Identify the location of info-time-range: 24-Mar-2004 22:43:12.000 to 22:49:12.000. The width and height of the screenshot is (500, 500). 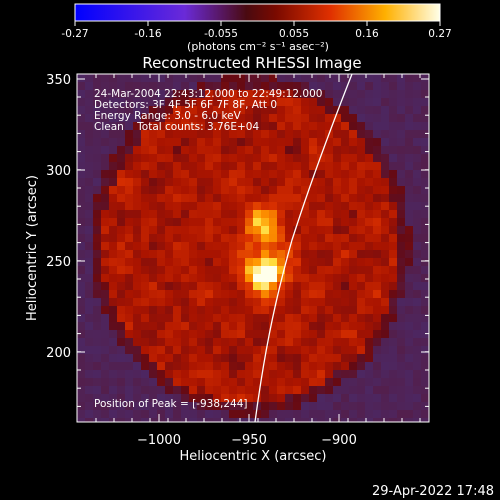
(208, 94).